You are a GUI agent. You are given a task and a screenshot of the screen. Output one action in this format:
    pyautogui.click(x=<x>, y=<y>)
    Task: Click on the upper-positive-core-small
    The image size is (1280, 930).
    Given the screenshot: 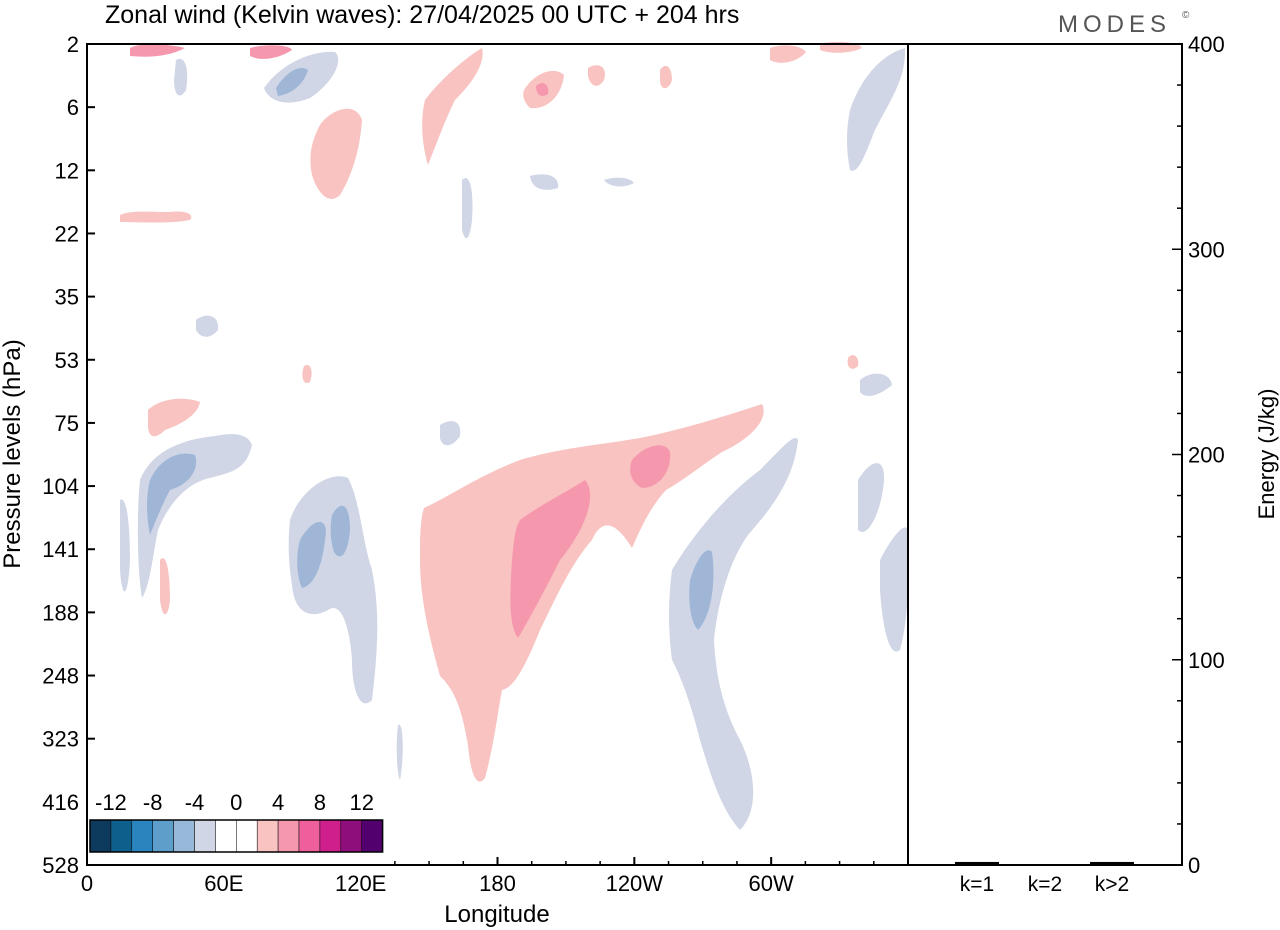 What is the action you would take?
    pyautogui.click(x=339, y=70)
    